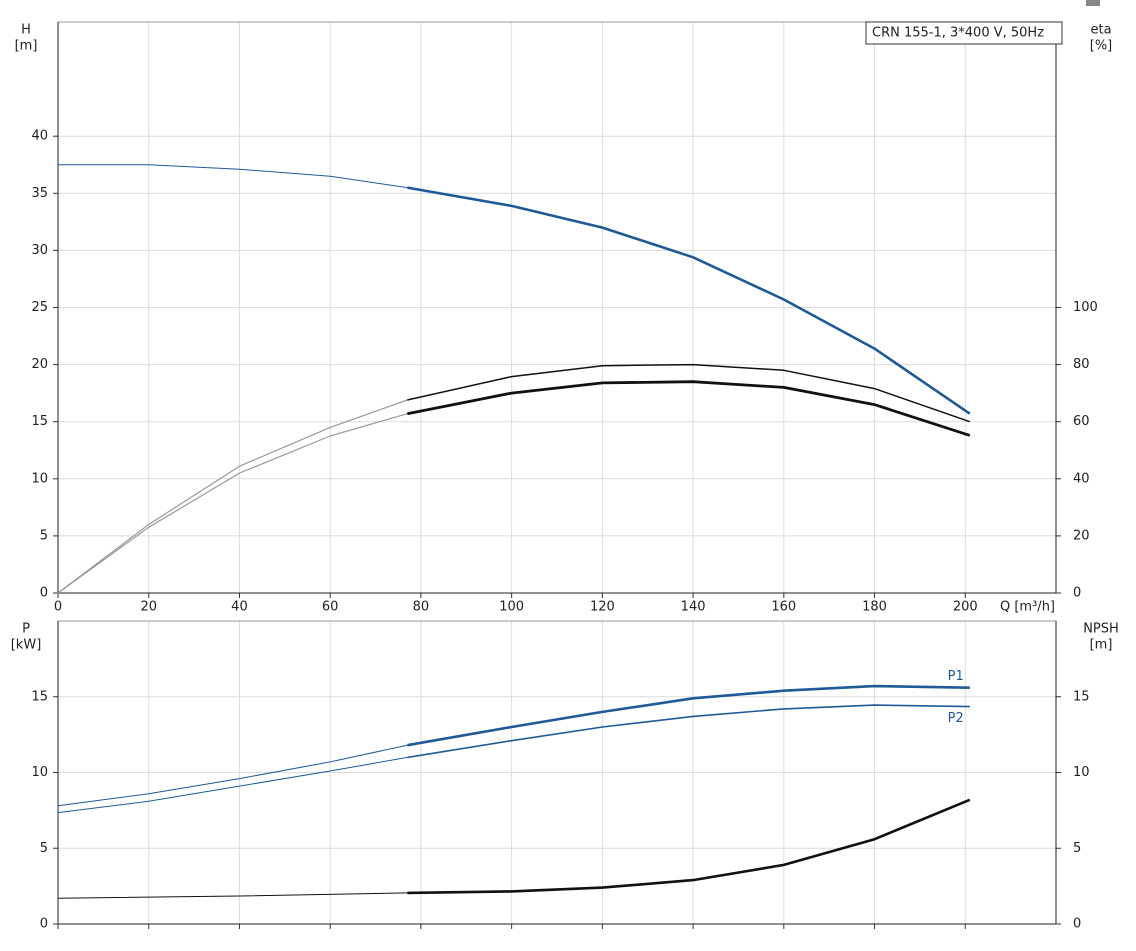 This screenshot has width=1136, height=951. What do you see at coordinates (1085, 307) in the screenshot?
I see `y2-tick-label: 100` at bounding box center [1085, 307].